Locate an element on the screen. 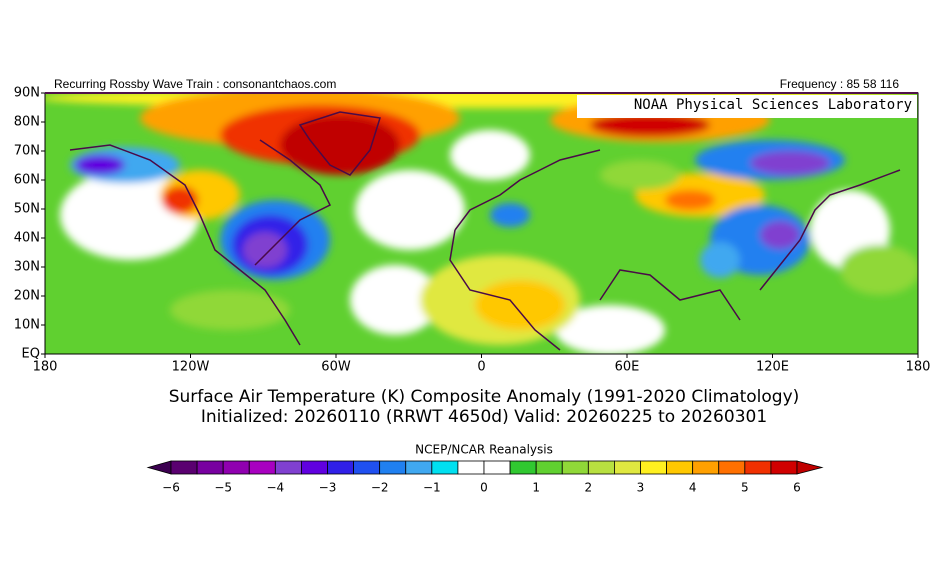  colorbar: −6 −5 −4 −3 −2 −1 0 1 2 3 4 5 6 is located at coordinates (485, 477).